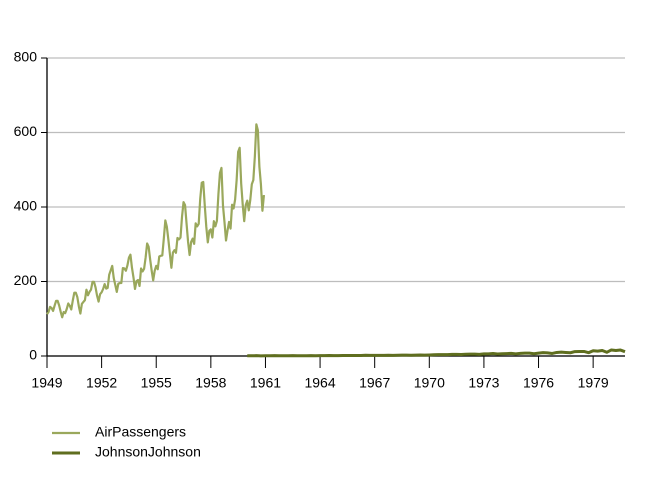 This screenshot has height=480, width=672. What do you see at coordinates (26, 206) in the screenshot?
I see `y-tick-label: 400` at bounding box center [26, 206].